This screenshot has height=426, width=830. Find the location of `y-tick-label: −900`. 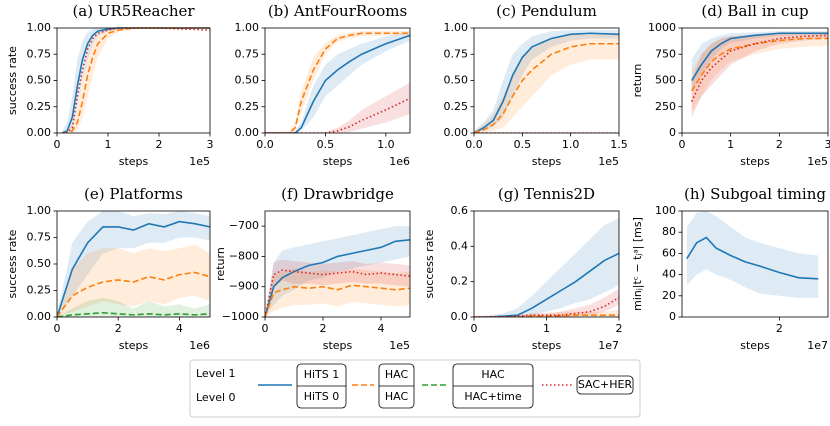

y-tick-label: −900 is located at coordinates (244, 286).